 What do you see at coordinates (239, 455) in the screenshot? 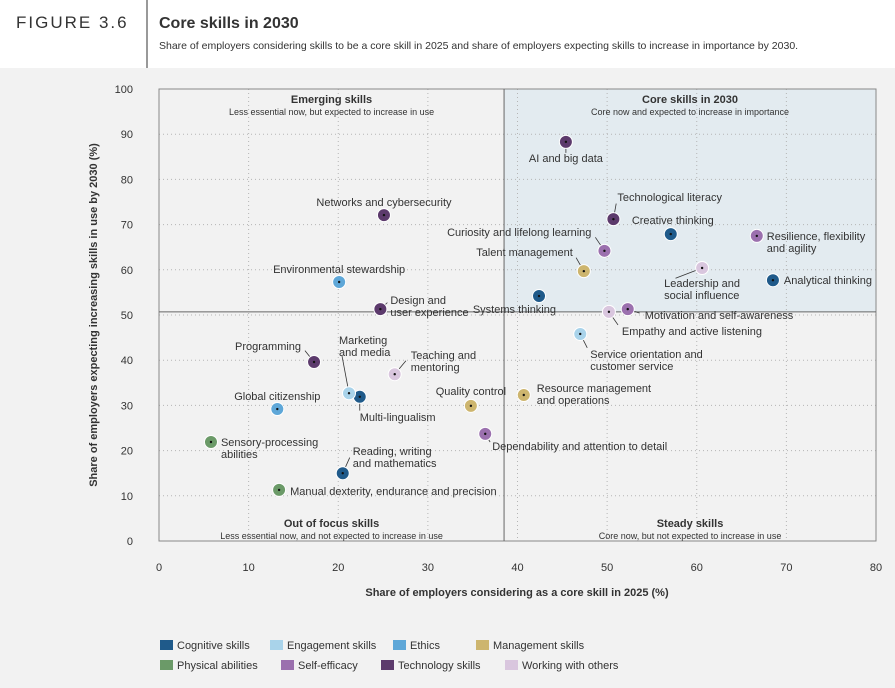
I see `point-label: abilities` at bounding box center [239, 455].